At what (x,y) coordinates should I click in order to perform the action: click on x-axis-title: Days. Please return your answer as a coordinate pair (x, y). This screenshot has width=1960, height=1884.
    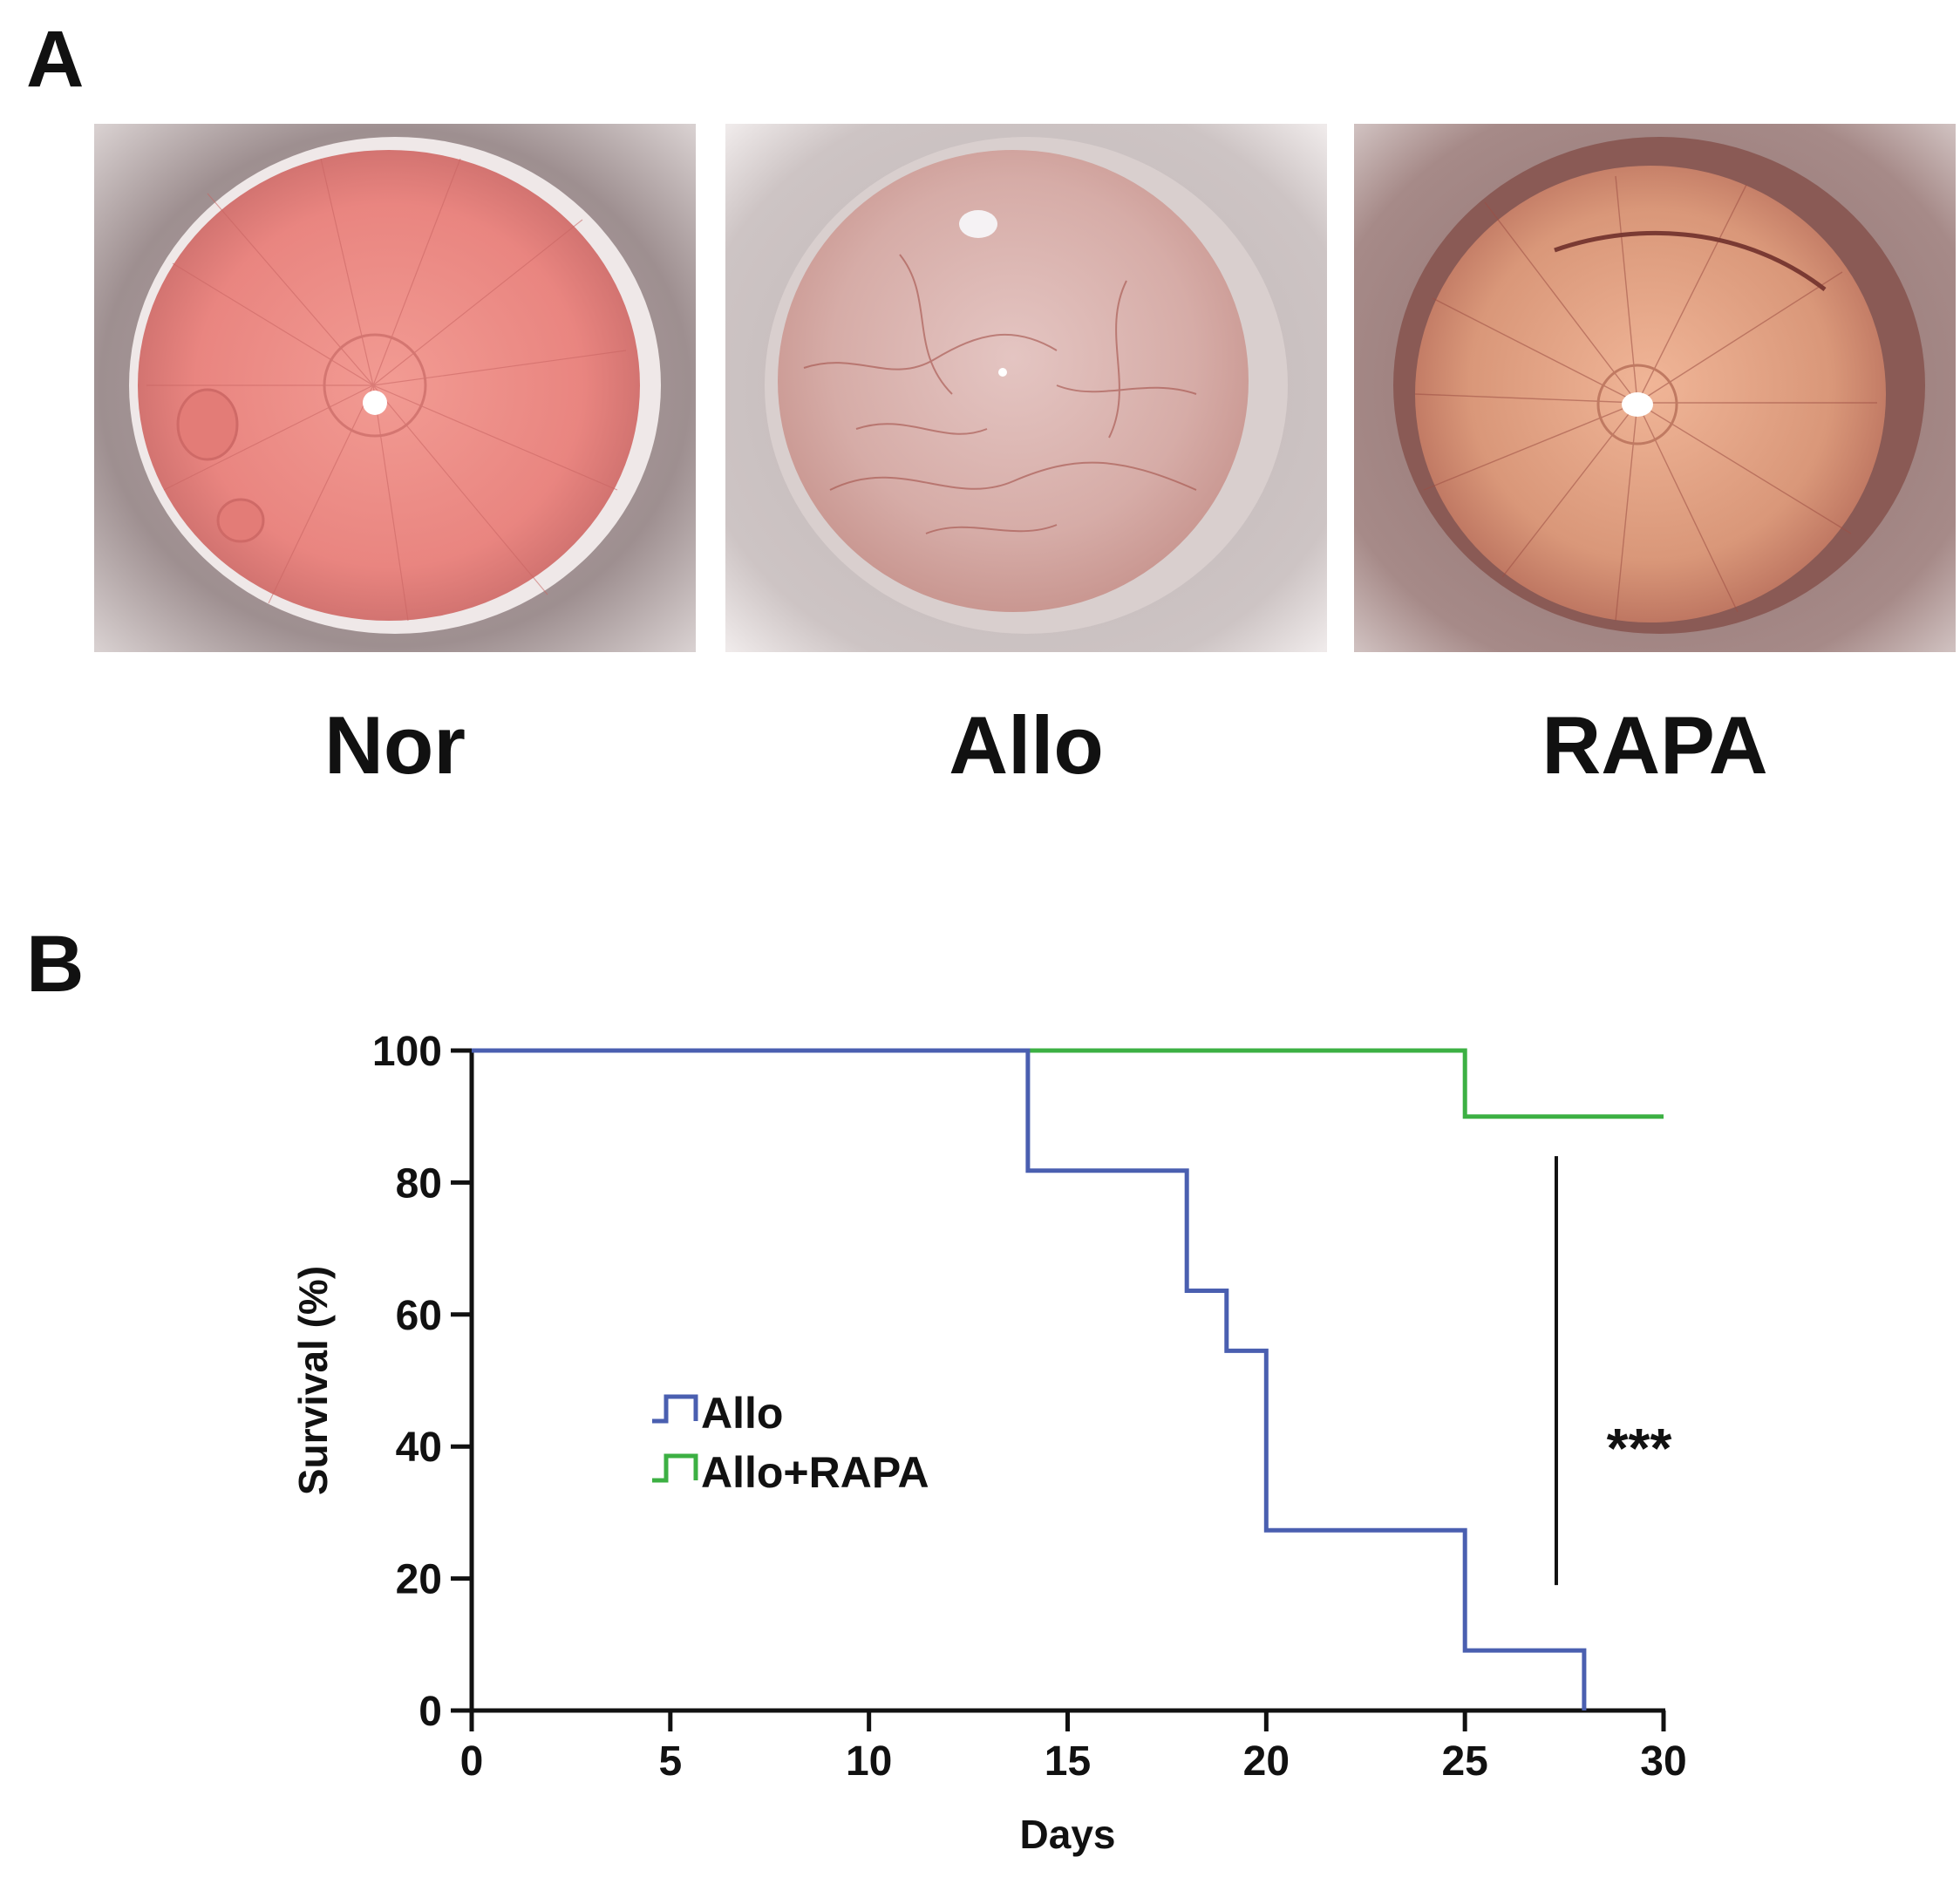
    Looking at the image, I should click on (1068, 1834).